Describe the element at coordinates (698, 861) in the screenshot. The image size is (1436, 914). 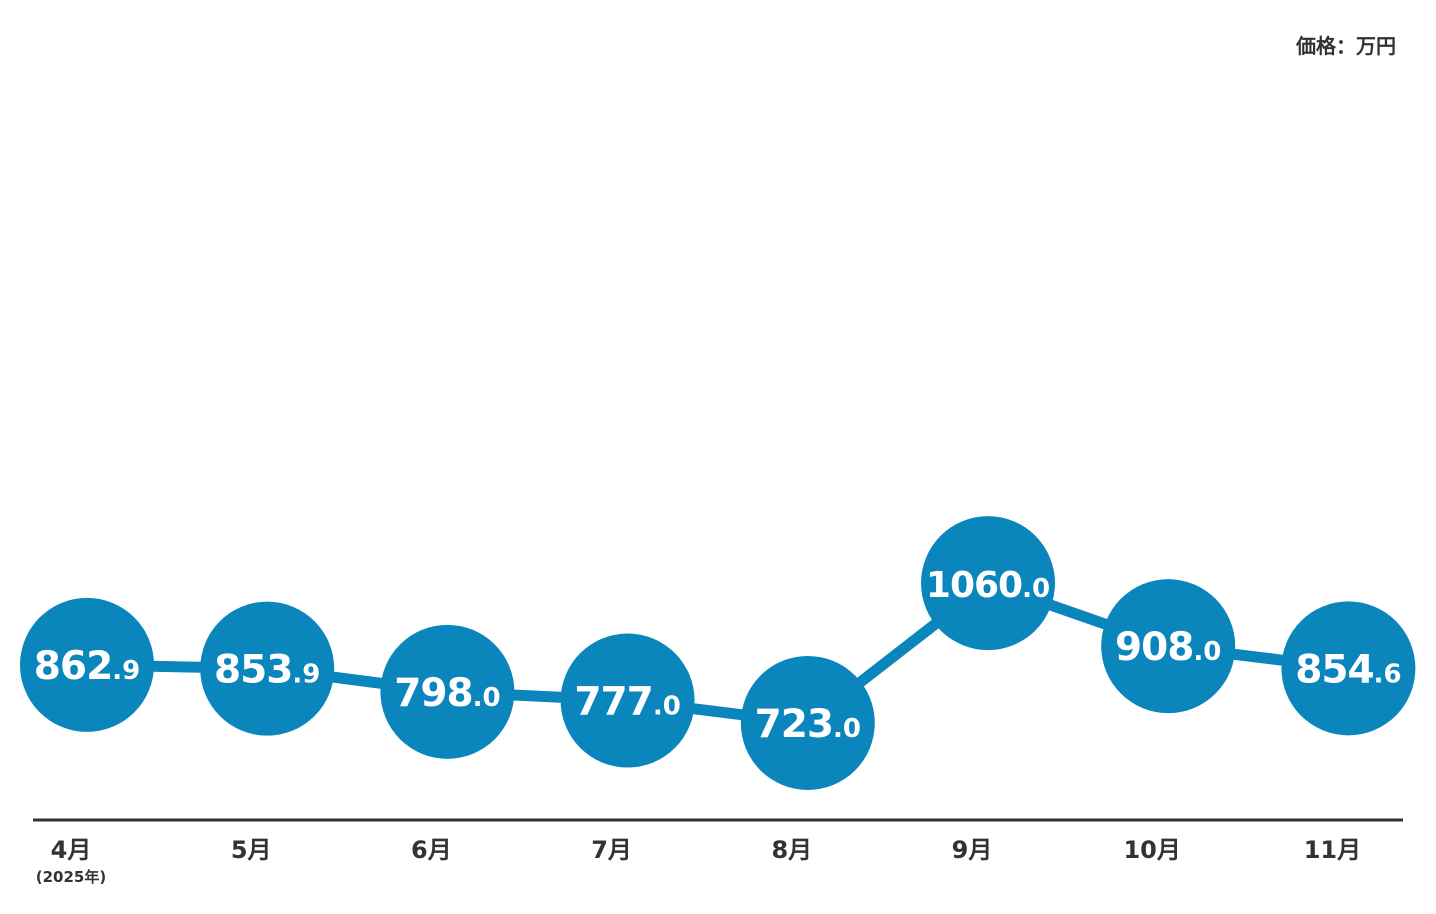
I see `x-axis-ticks: 4月 5月 6月 7月 8月 9月 10月 11月 (2025年)` at that location.